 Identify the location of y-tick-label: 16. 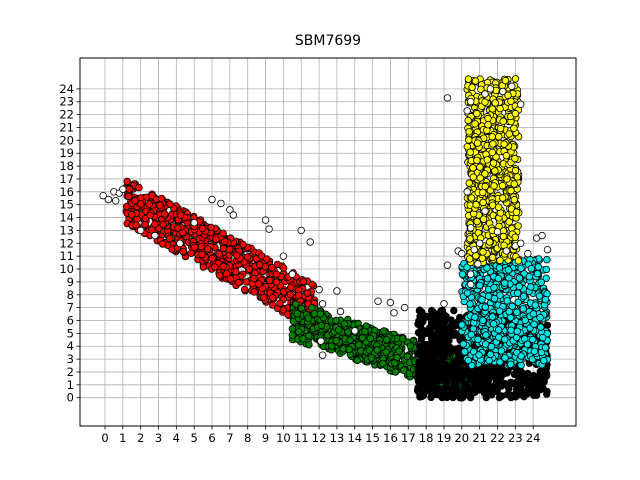
(66, 192).